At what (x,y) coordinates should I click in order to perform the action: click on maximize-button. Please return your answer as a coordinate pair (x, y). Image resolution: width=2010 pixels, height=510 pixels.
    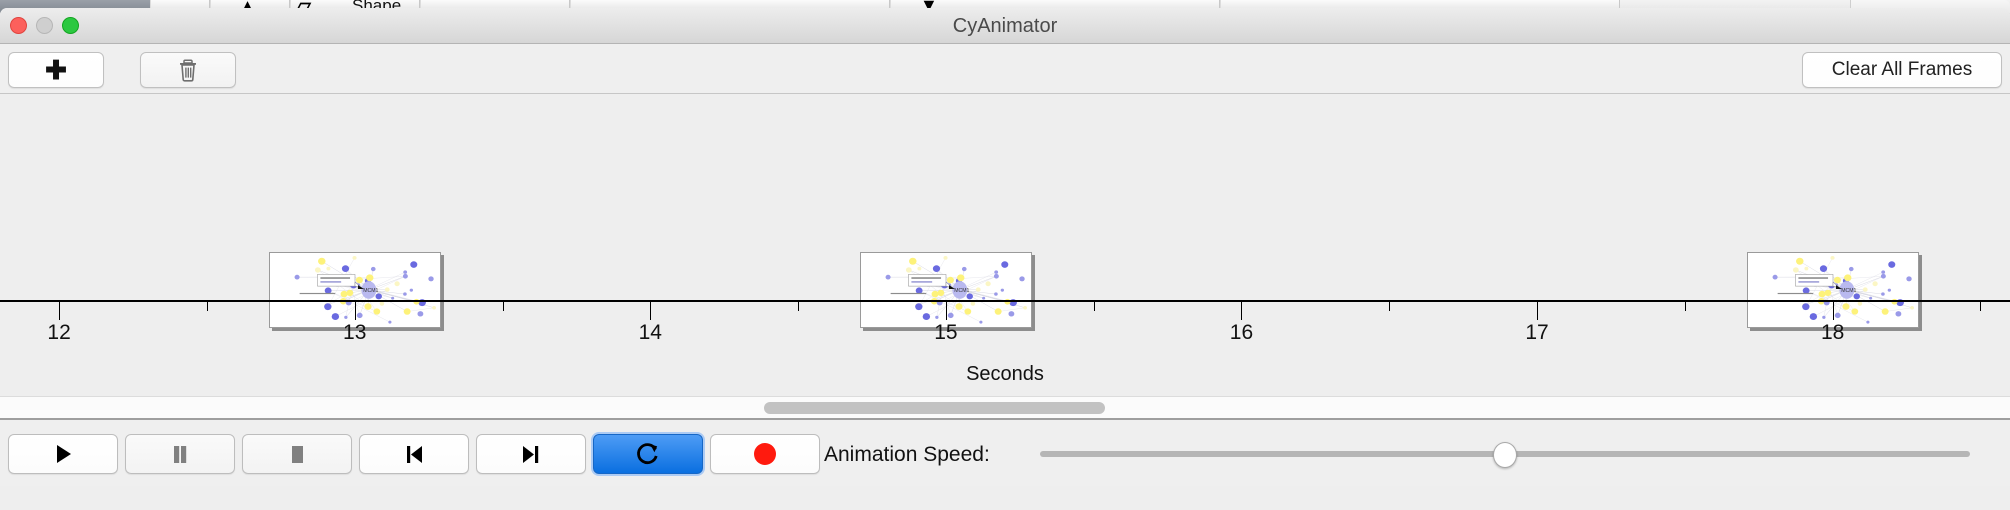
    Looking at the image, I should click on (70, 25).